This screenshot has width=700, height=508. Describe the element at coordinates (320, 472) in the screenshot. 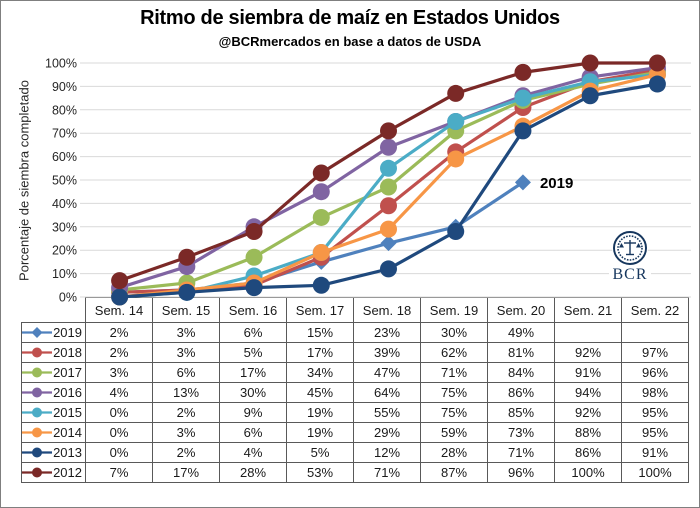

I see `value-cell: 53%` at that location.